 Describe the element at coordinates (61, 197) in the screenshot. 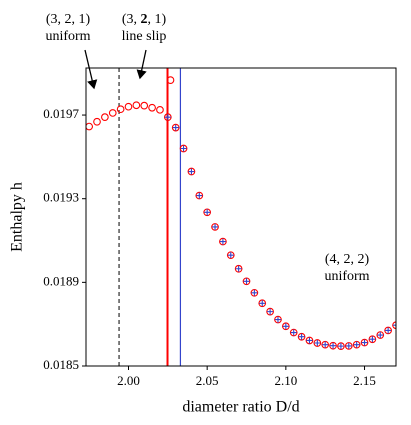

I see `y-tick-label: 0.0193` at that location.